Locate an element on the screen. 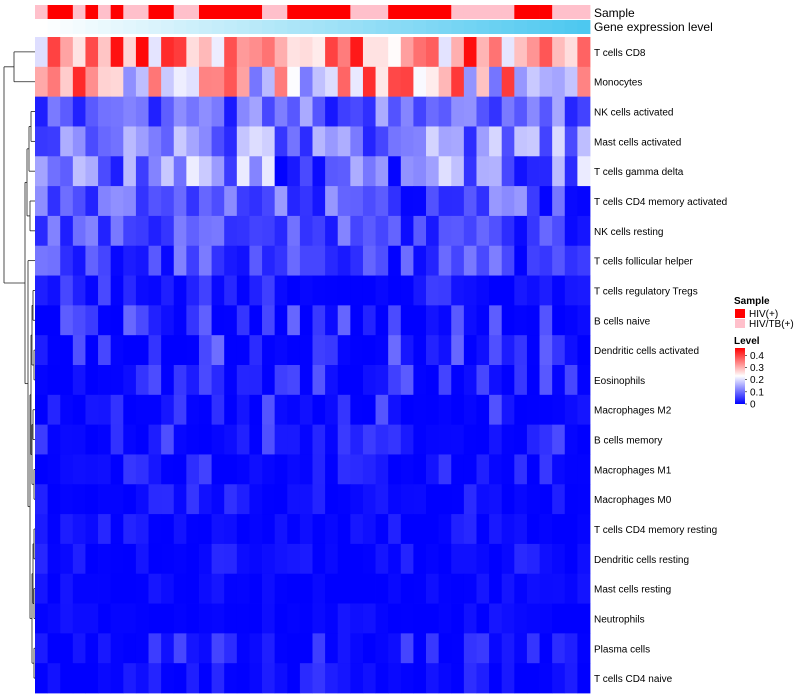 The width and height of the screenshot is (800, 700). row-label: T cells regulatory Tregs is located at coordinates (646, 292).